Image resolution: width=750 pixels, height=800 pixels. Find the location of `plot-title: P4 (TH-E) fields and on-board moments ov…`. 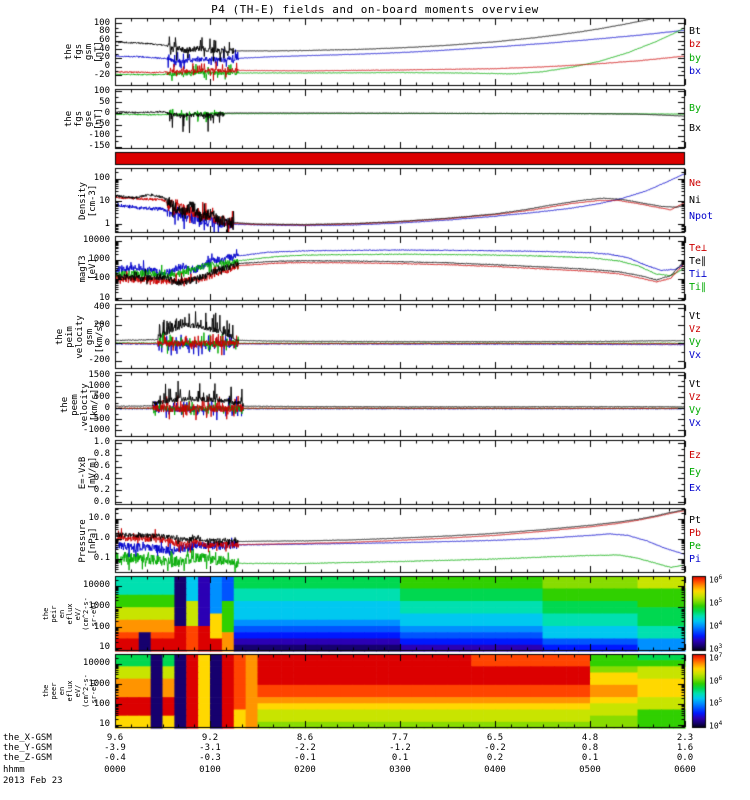

plot-title: P4 (TH-E) fields and on-board moments ov… is located at coordinates (375, 9).